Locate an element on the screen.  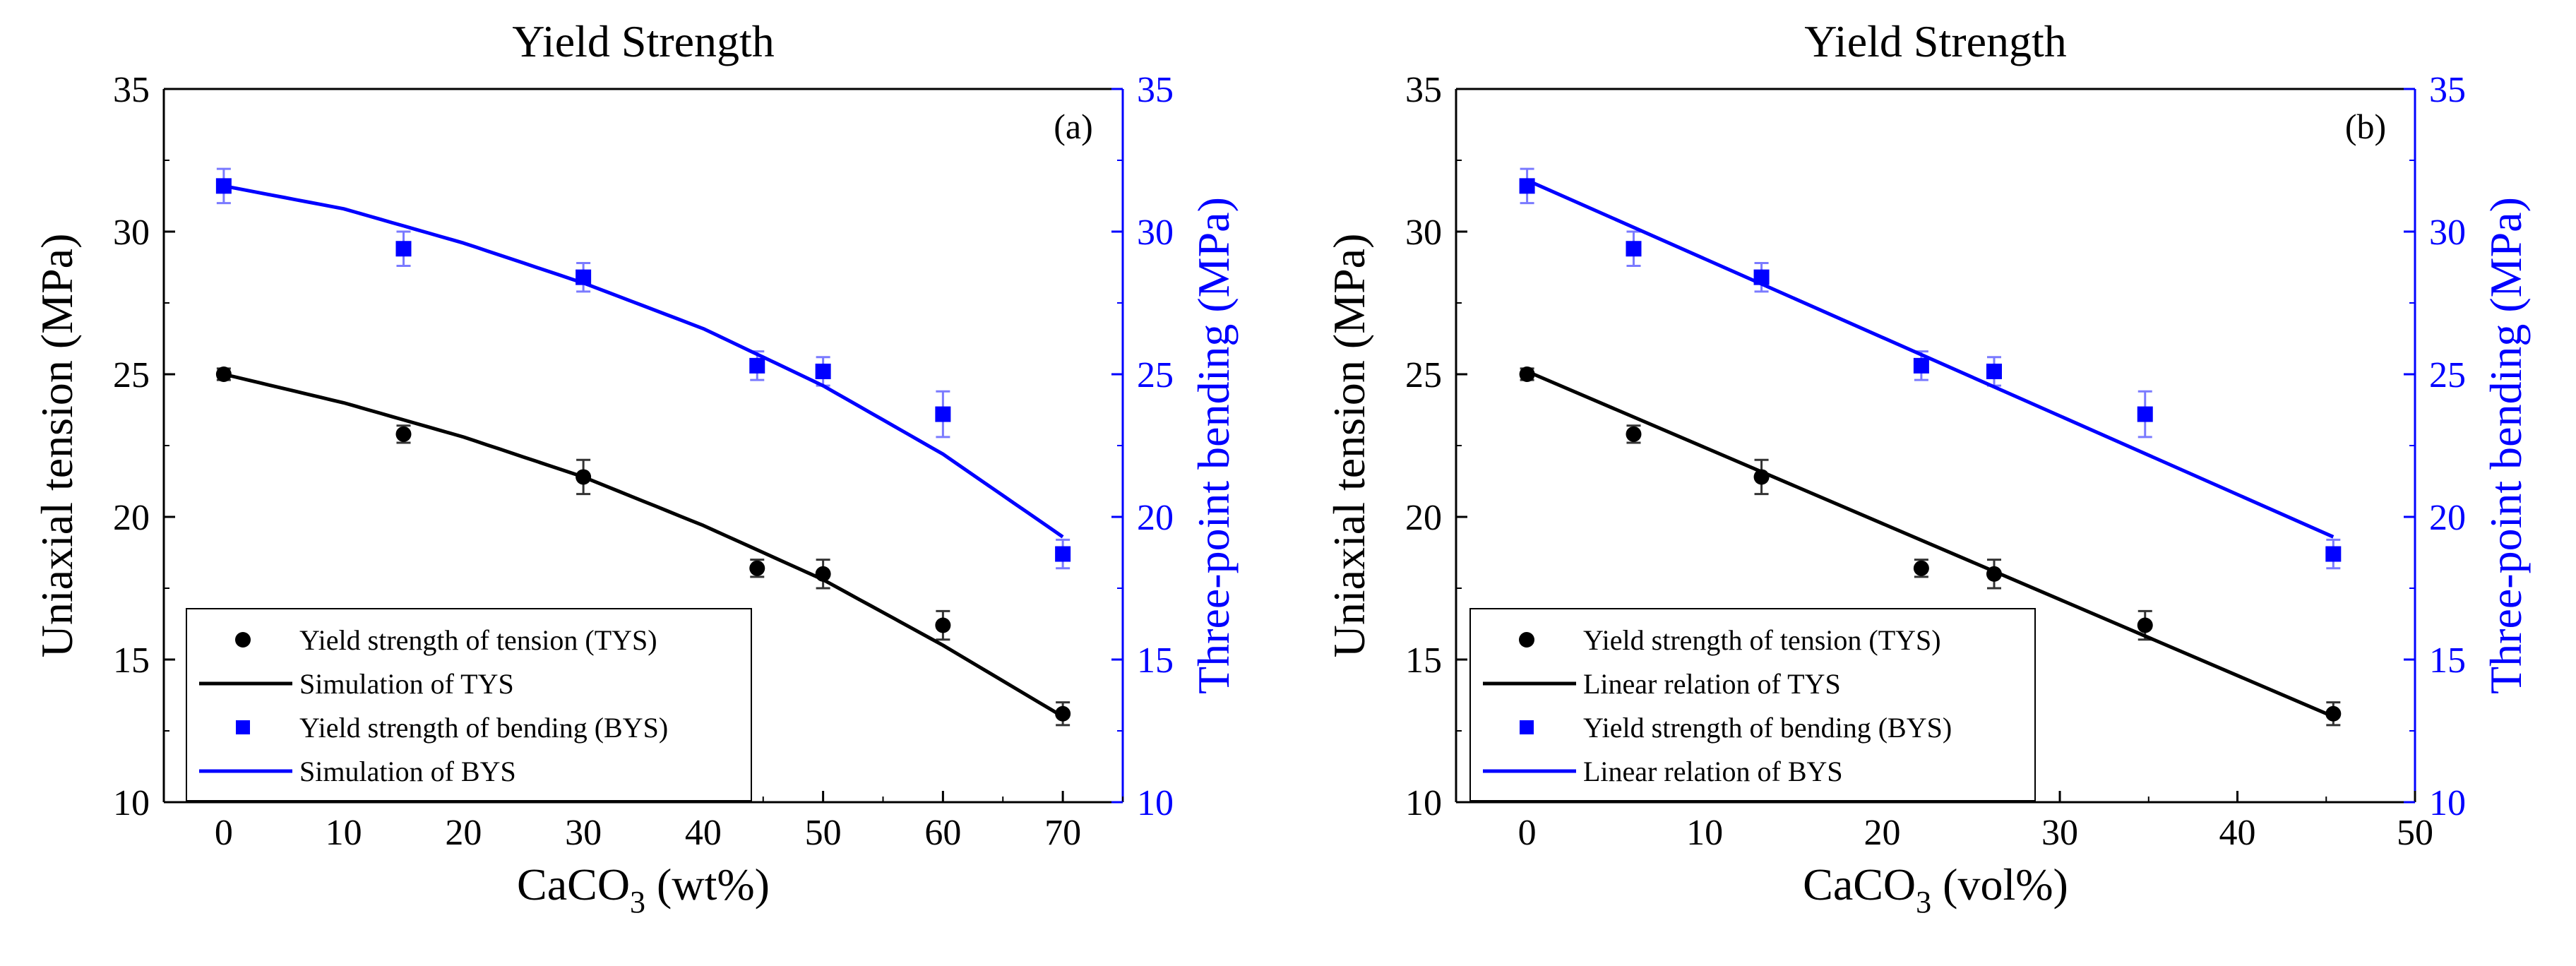
legend-label: Linear relation of TYS is located at coordinates (1712, 684).